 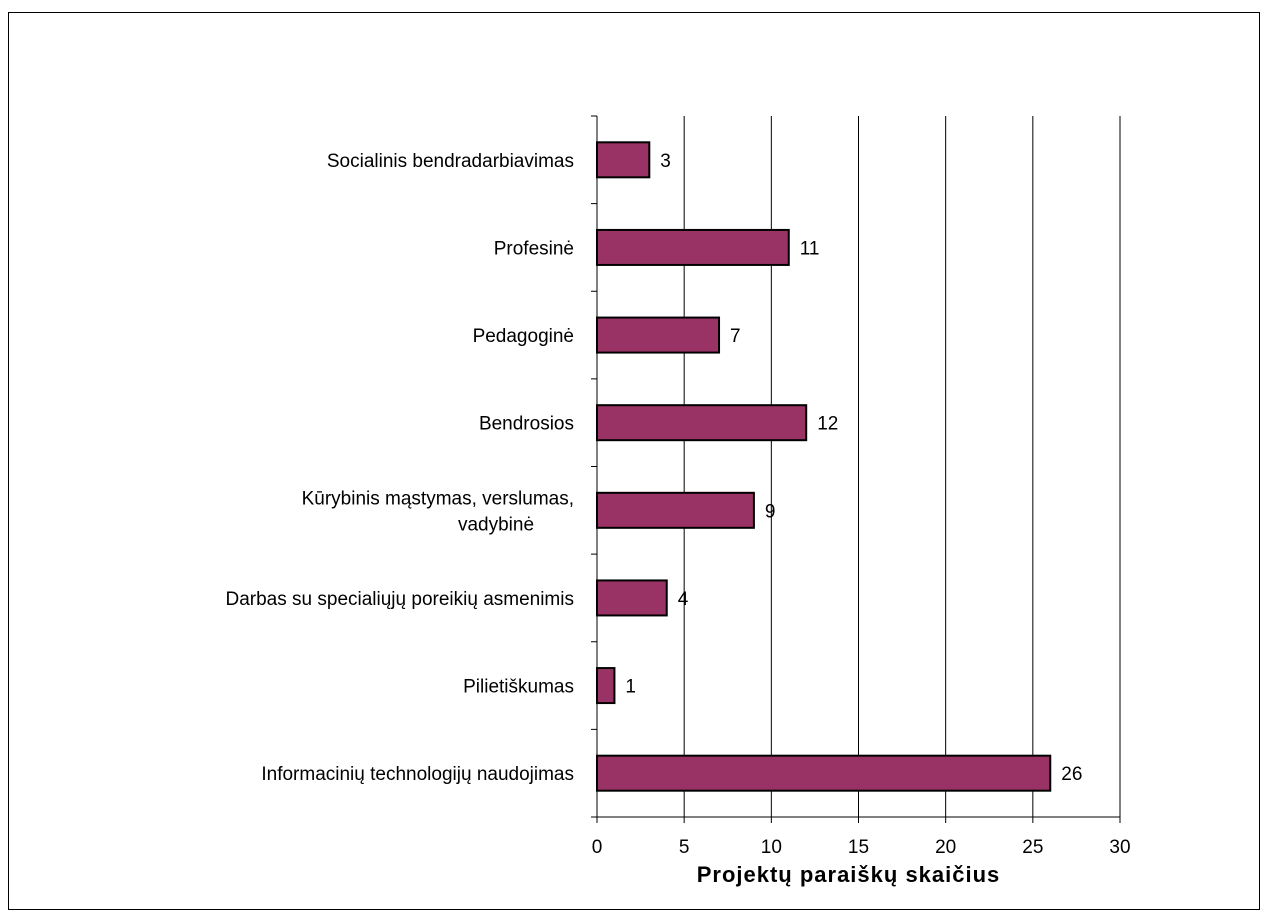 What do you see at coordinates (735, 336) in the screenshot?
I see `data-label: 7` at bounding box center [735, 336].